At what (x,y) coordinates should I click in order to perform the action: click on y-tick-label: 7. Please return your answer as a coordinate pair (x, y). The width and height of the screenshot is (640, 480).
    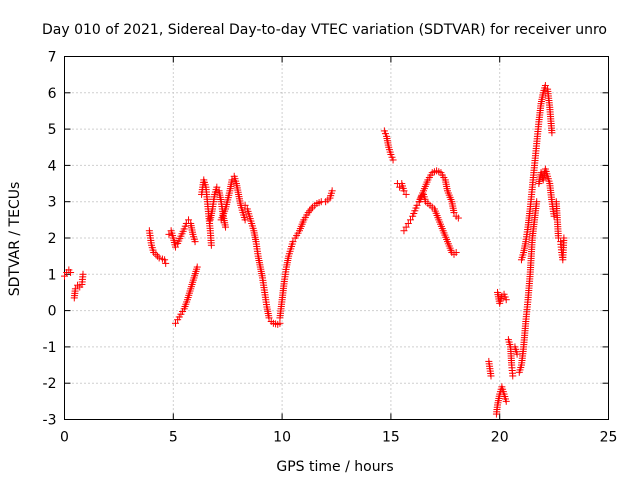
    Looking at the image, I should click on (52, 58).